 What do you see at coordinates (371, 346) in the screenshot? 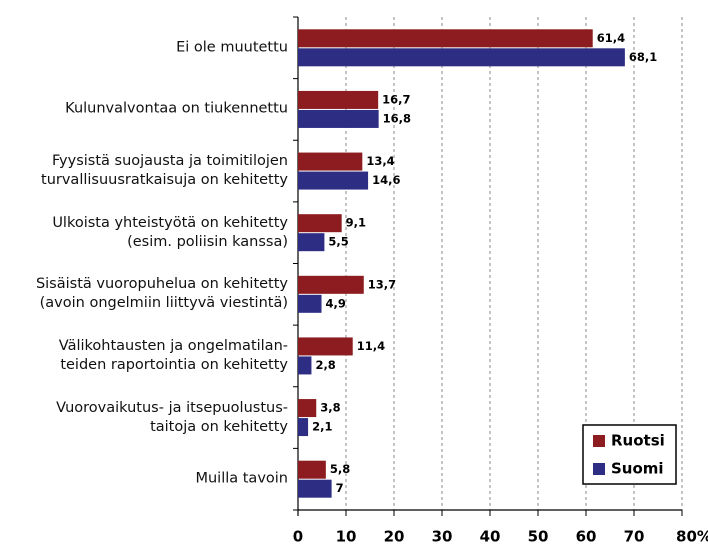
I see `value-label: 11,4` at bounding box center [371, 346].